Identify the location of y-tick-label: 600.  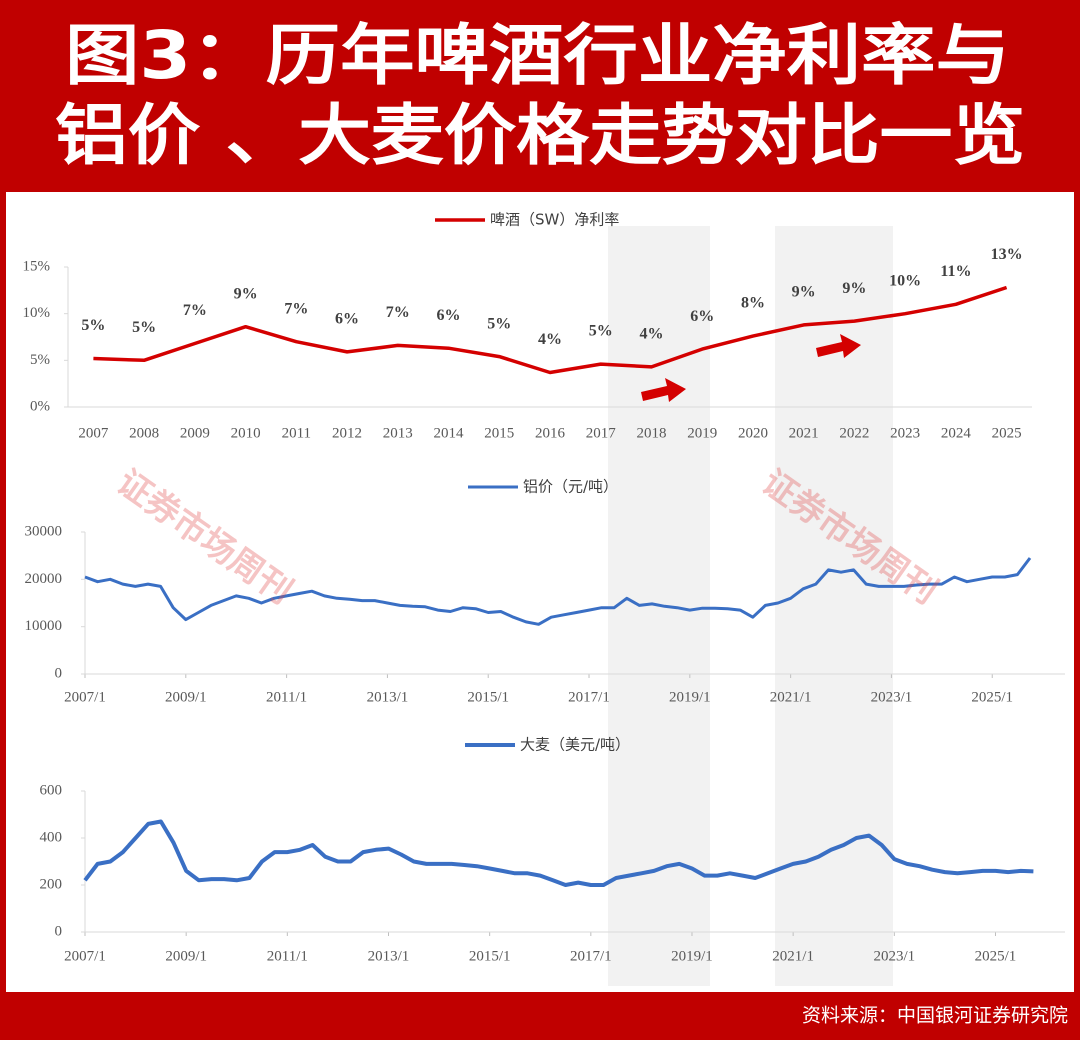
(51, 790).